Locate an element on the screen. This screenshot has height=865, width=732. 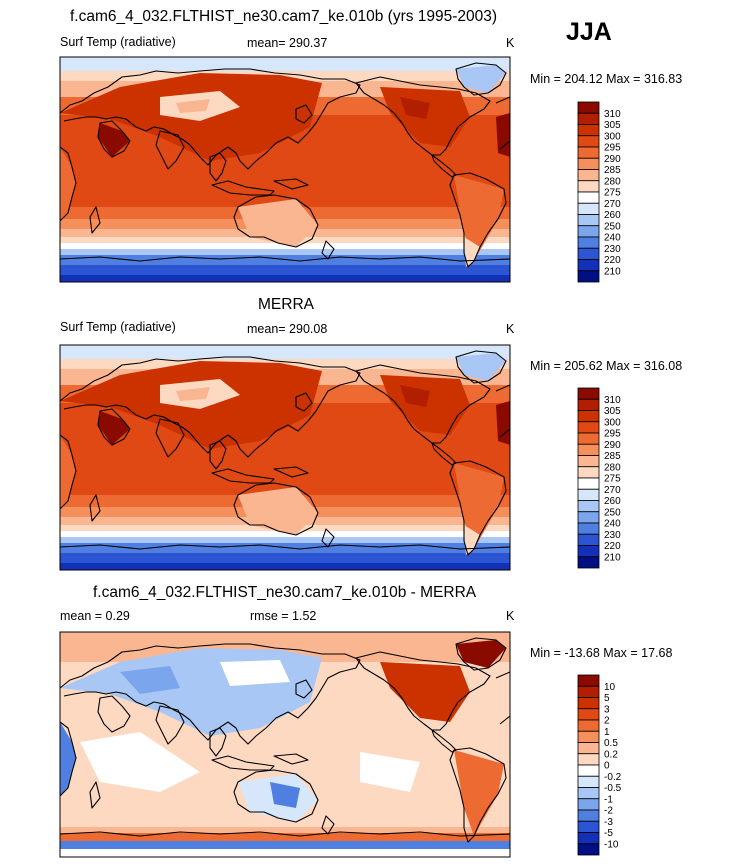
colorbar1-tick-label: 305 is located at coordinates (612, 125).